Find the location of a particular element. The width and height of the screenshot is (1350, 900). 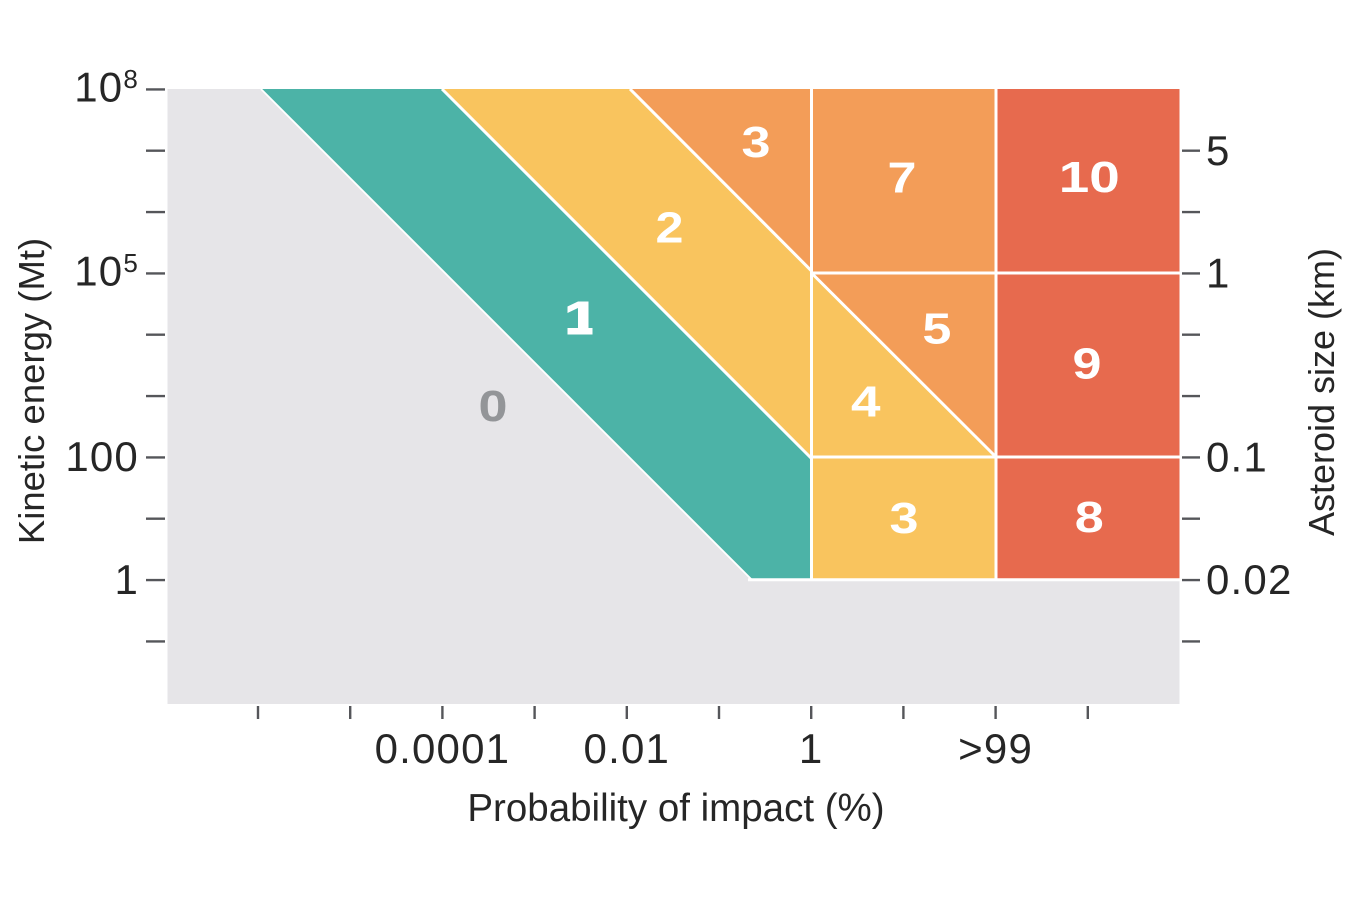

svg-text: Kinetic energy (Mt) is located at coordinates (31, 391).